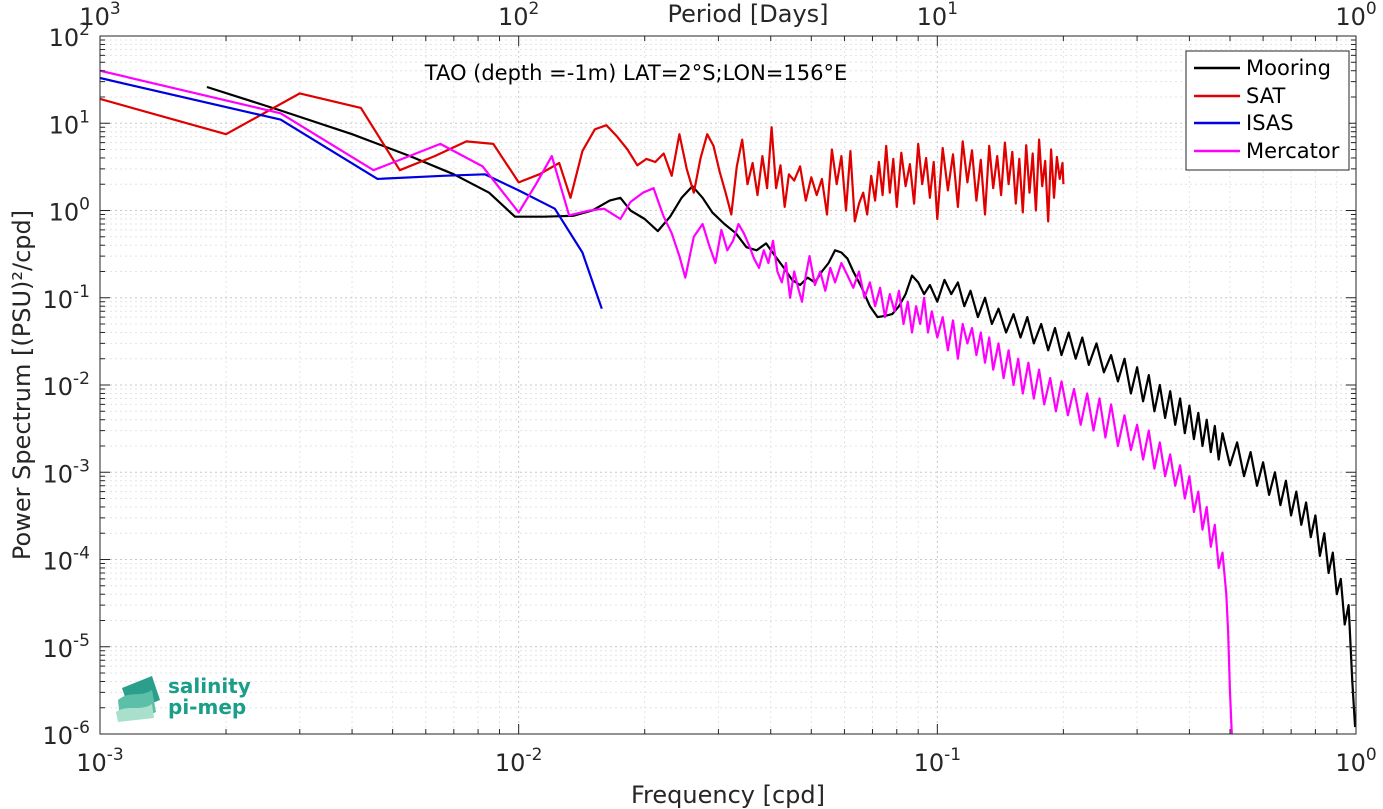 The image size is (1383, 809). I want to click on series-line-sat, so click(582, 157).